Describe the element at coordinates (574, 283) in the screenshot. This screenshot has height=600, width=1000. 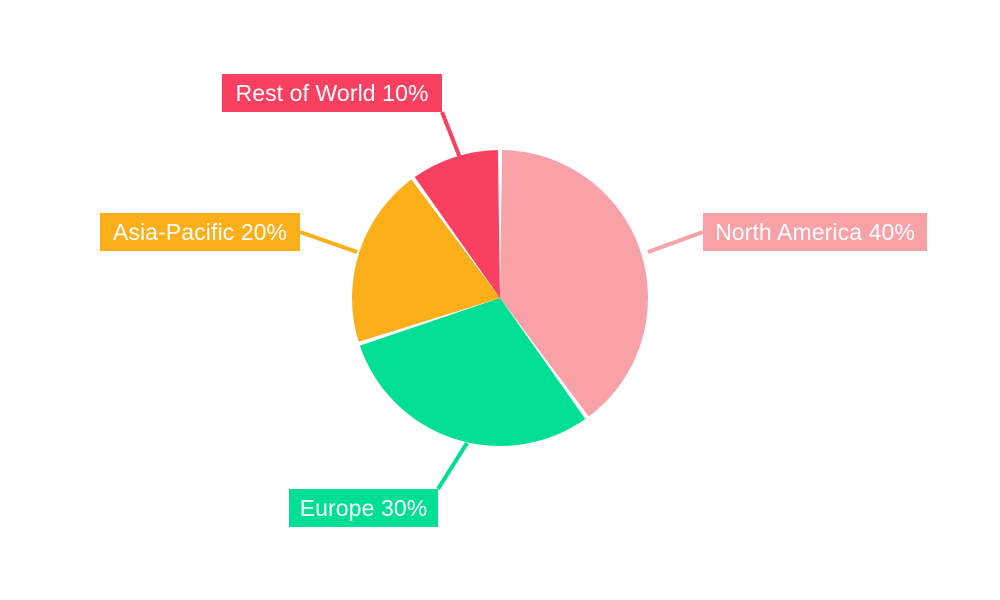
I see `pie-slice-north-america` at that location.